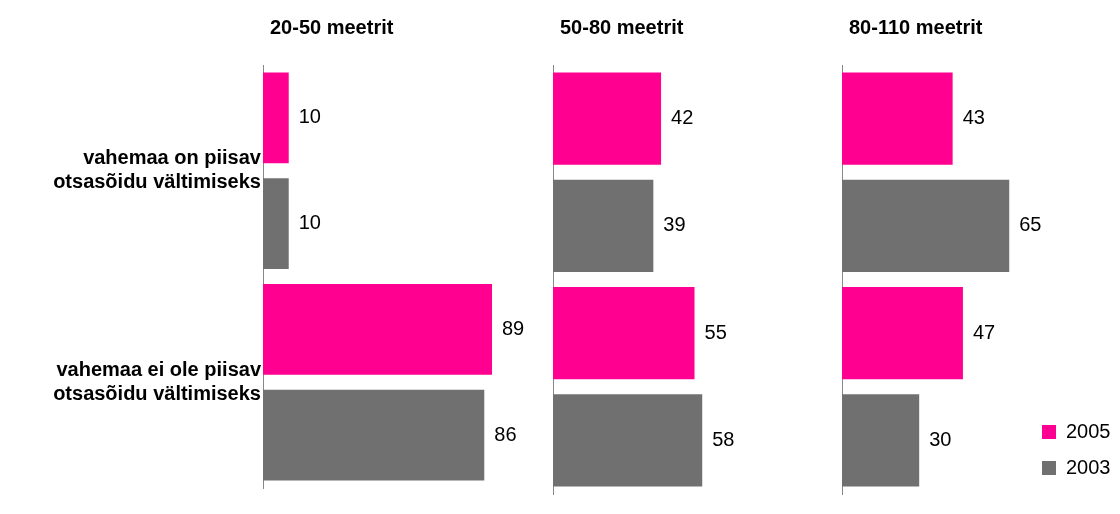 The height and width of the screenshot is (514, 1120). Describe the element at coordinates (715, 331) in the screenshot. I see `data-label: 55` at that location.